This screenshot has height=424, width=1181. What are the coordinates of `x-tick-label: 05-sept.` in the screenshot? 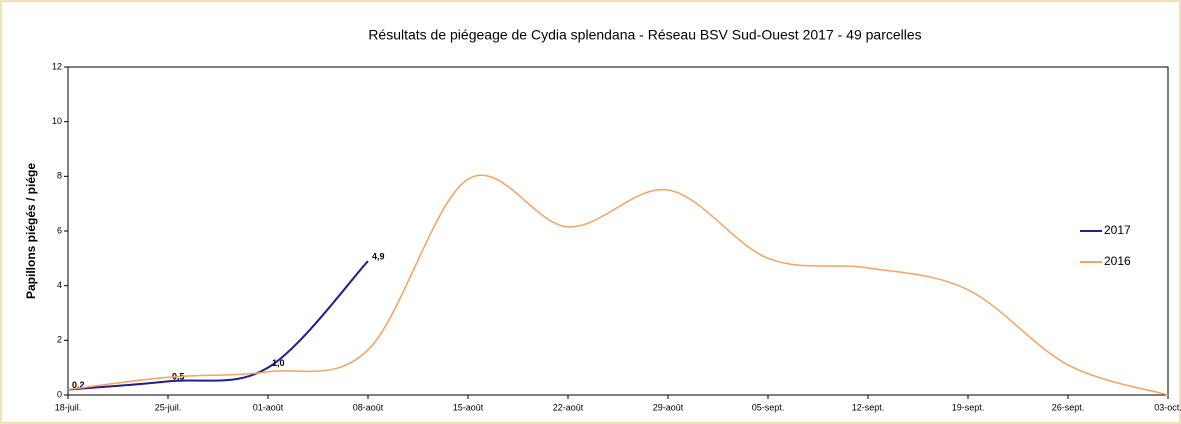 It's located at (768, 407).